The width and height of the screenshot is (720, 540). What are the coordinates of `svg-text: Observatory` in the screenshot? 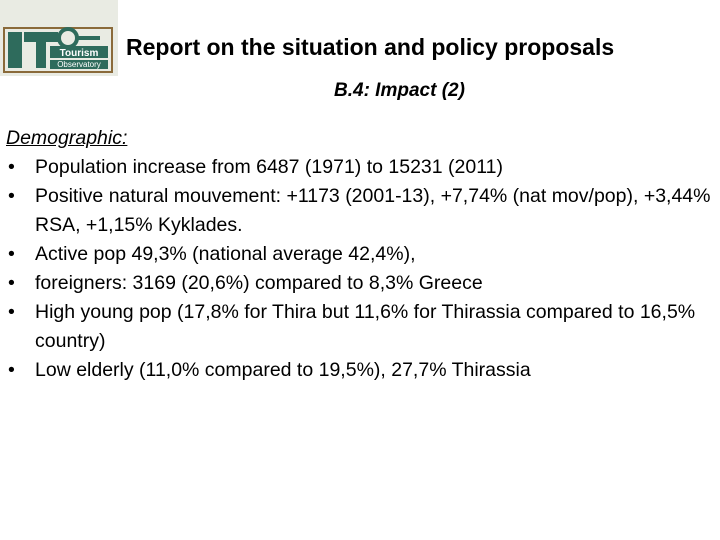 It's located at (79, 64).